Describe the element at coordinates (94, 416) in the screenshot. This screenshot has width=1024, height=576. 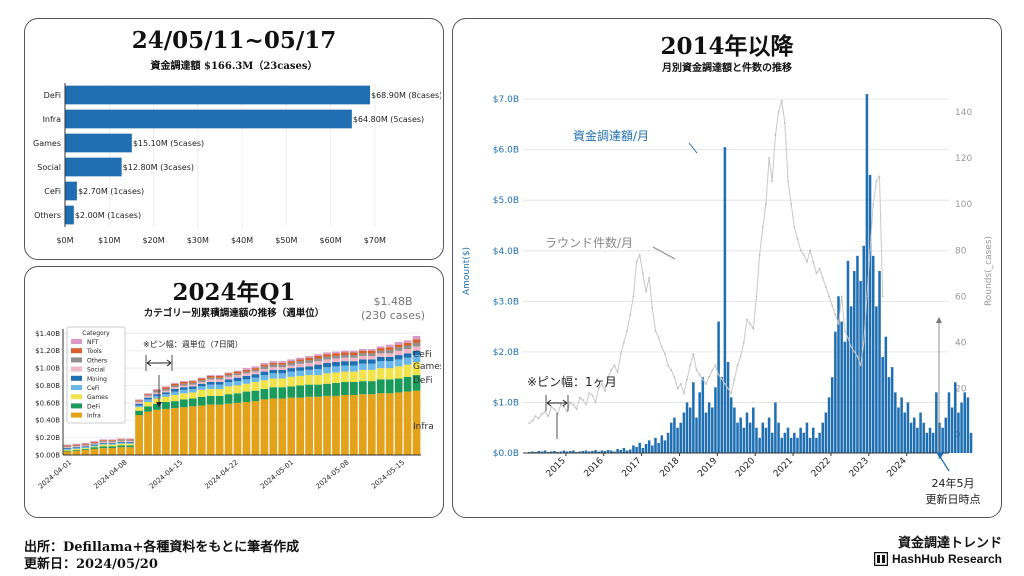
I see `legend-label: Infra` at that location.